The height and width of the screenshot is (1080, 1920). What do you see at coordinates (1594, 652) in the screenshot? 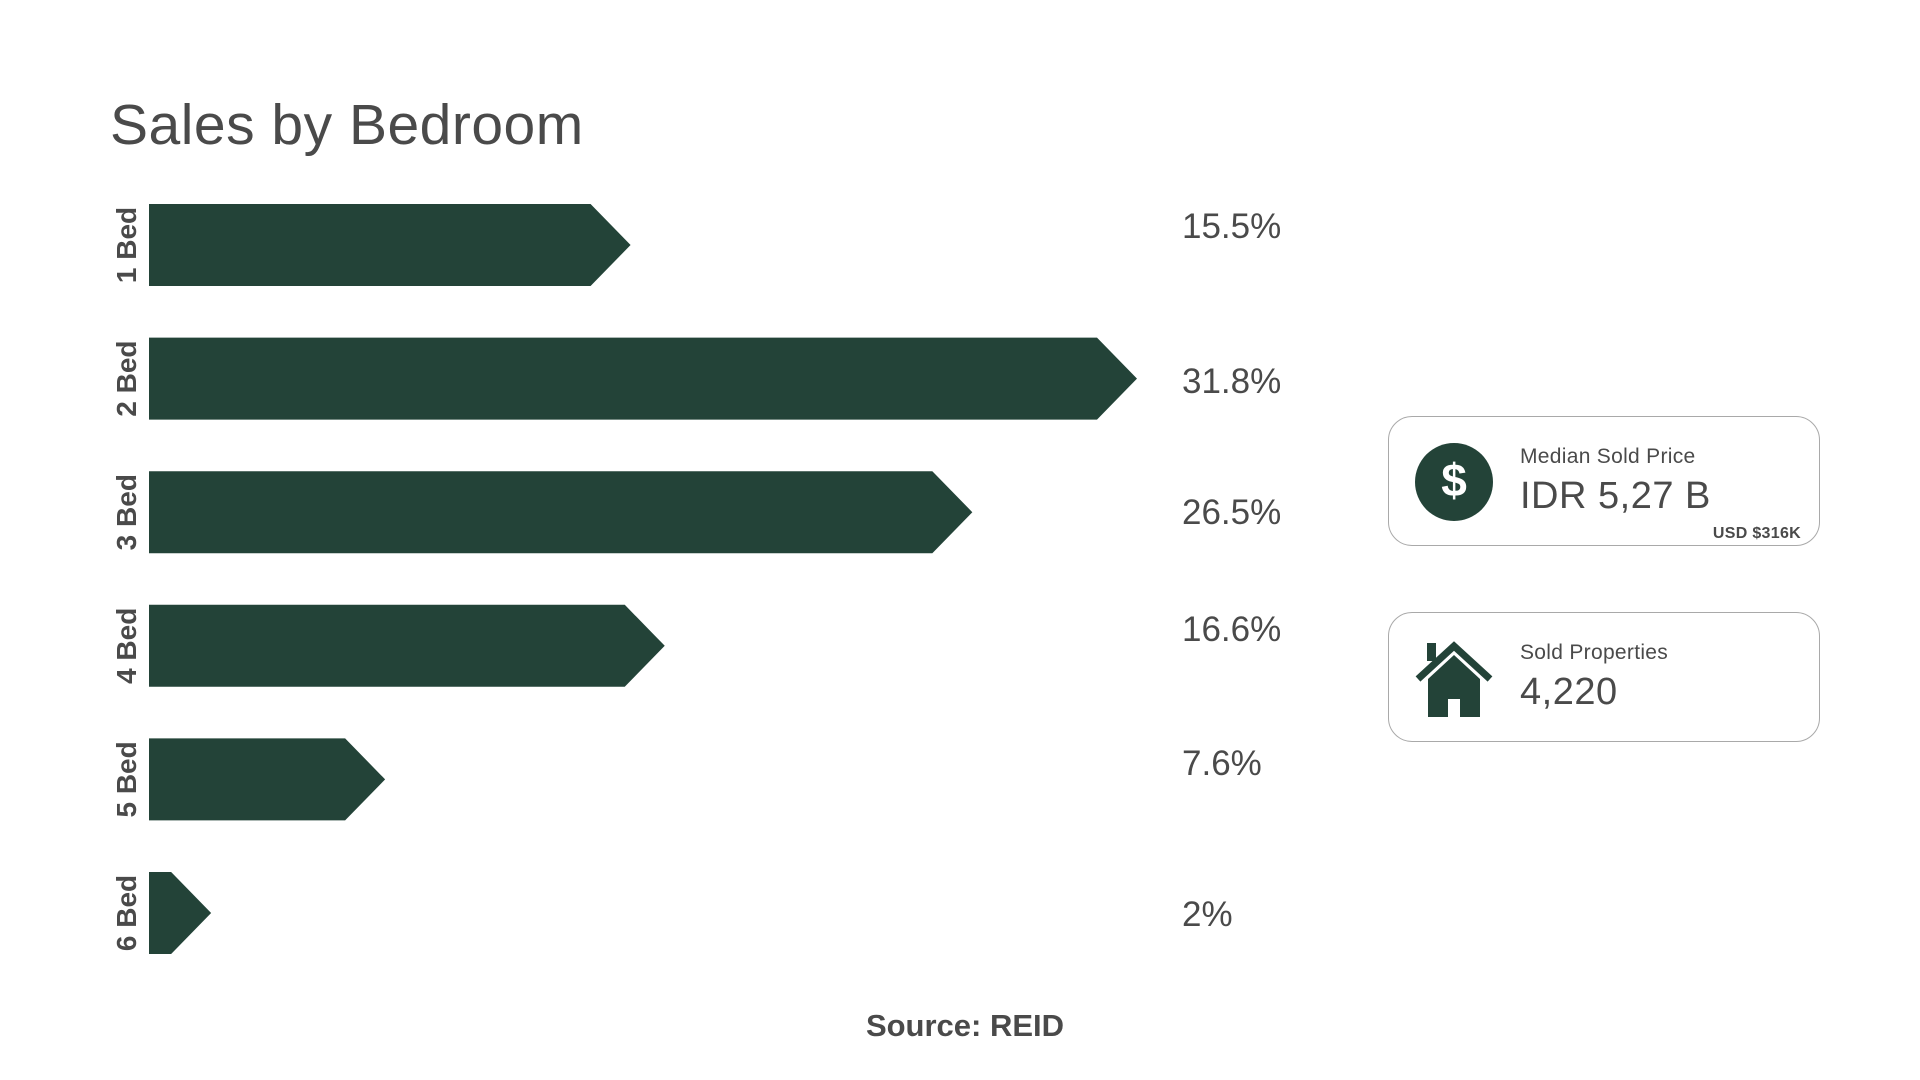
I see `sold-properties-label: Sold Properties` at bounding box center [1594, 652].